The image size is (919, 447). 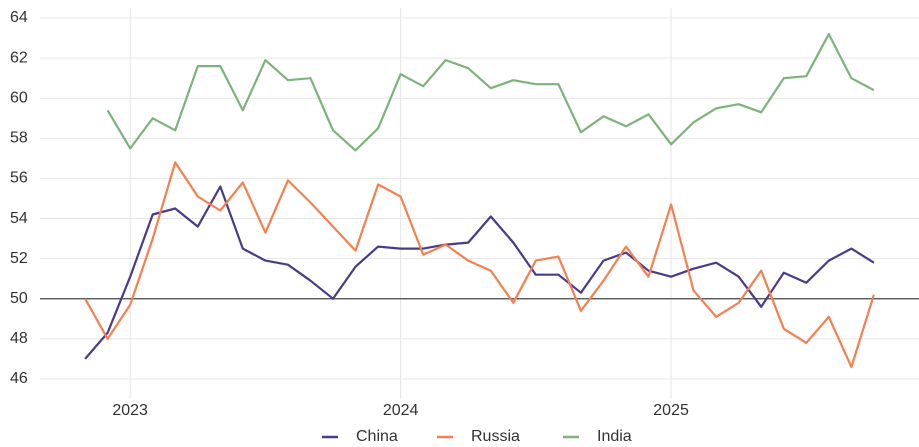 I want to click on y-tick-label: 54, so click(x=19, y=218).